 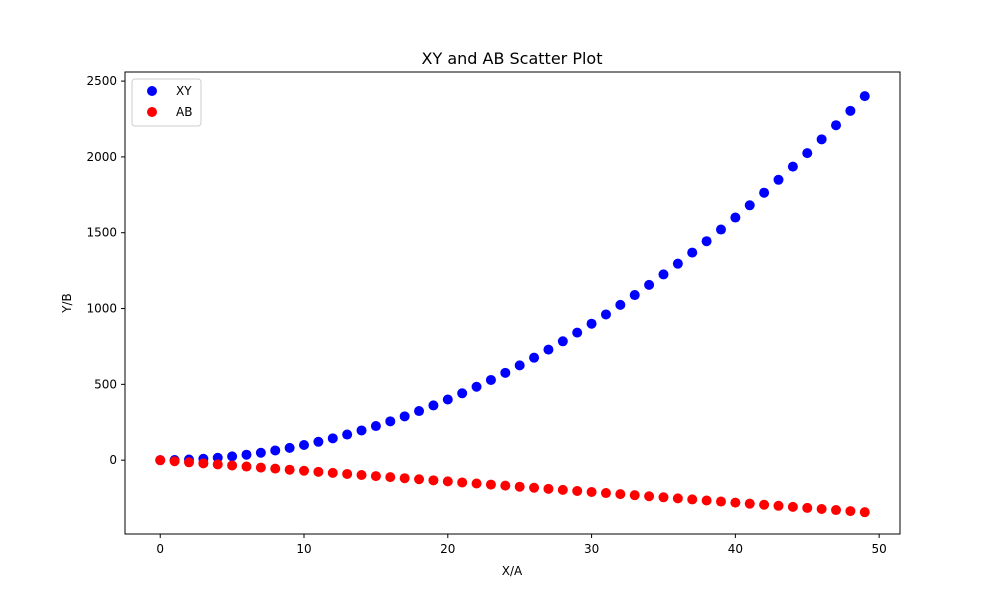 What do you see at coordinates (101, 81) in the screenshot?
I see `y-tick-label: 2500` at bounding box center [101, 81].